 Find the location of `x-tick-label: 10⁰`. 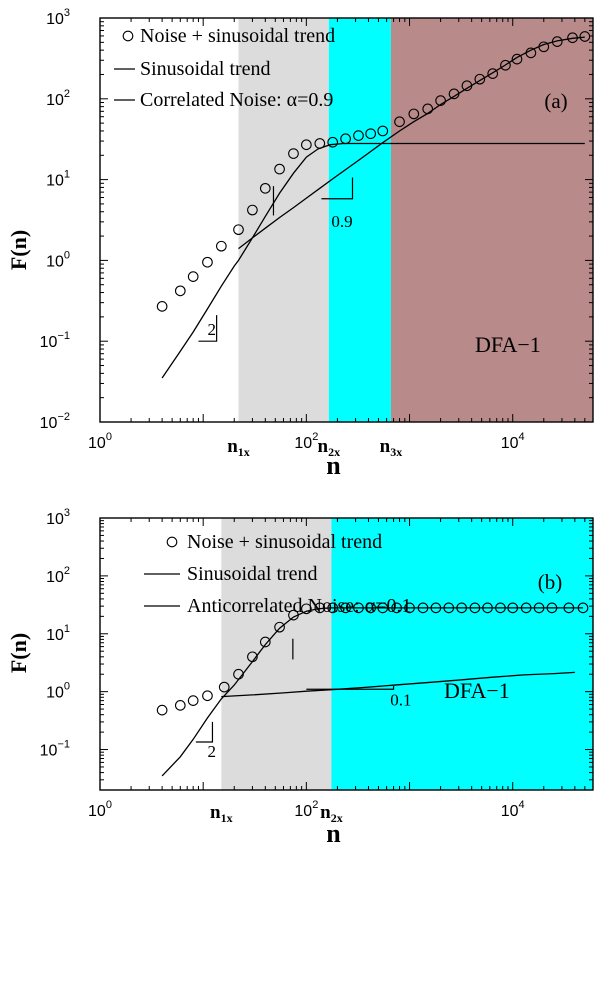

x-tick-label: 10⁰ is located at coordinates (100, 441).